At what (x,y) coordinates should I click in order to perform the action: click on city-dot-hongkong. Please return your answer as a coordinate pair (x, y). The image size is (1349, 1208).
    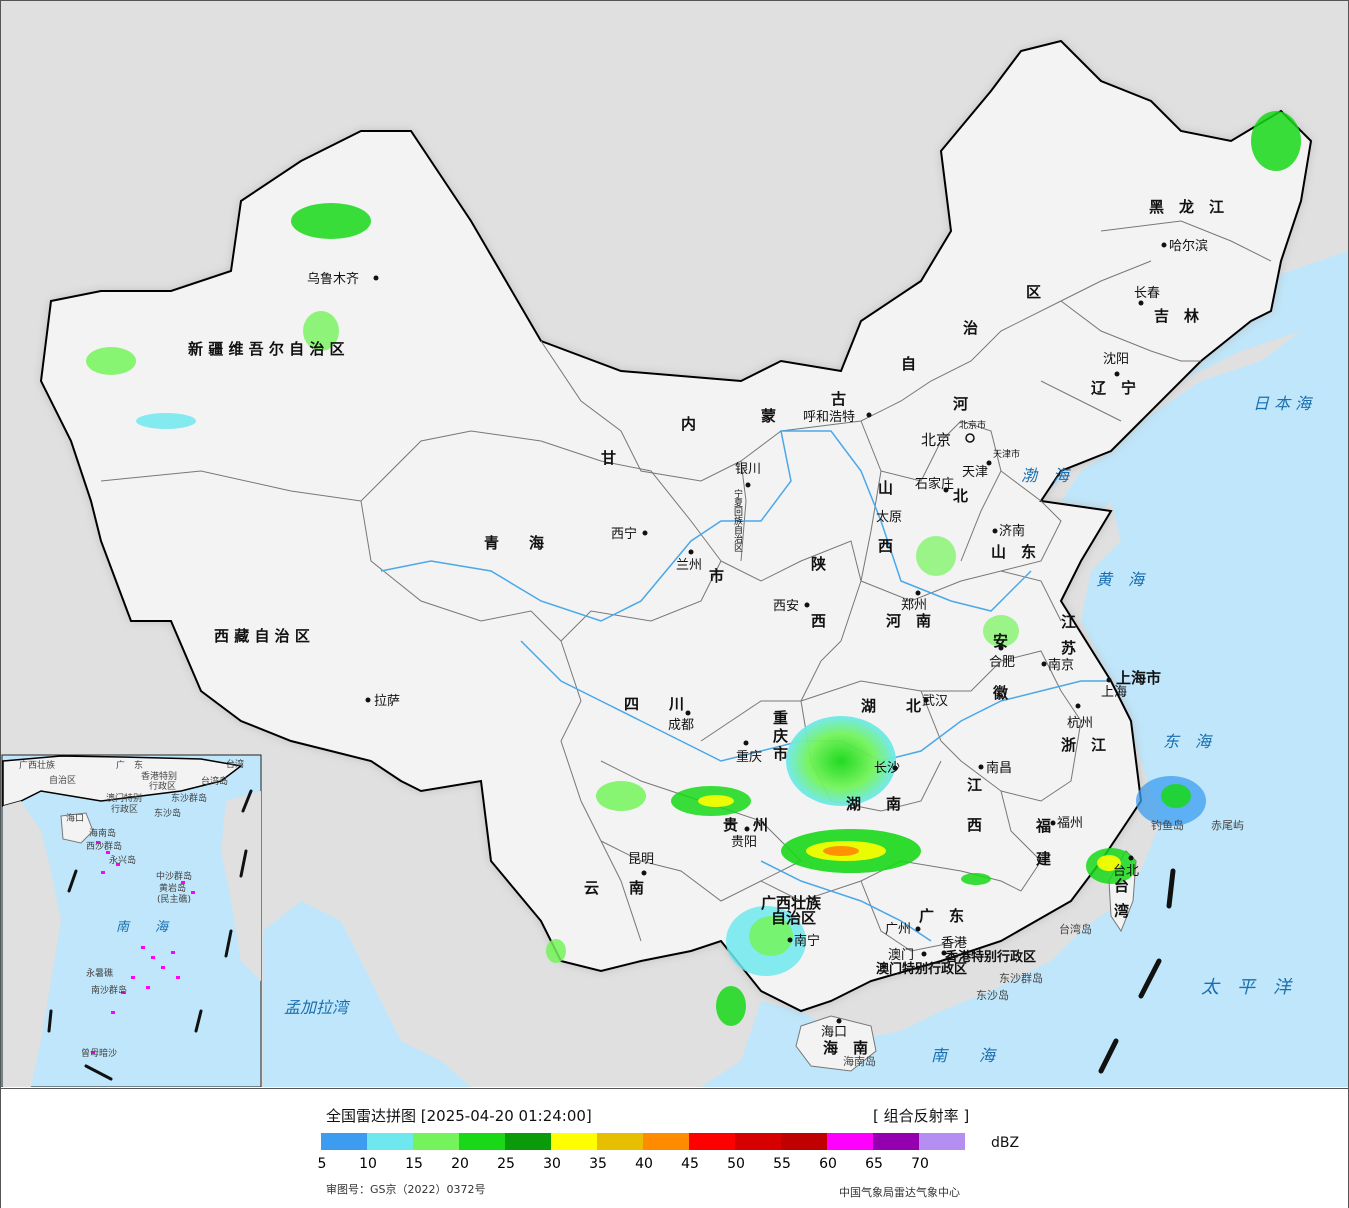
    Looking at the image, I should click on (944, 953).